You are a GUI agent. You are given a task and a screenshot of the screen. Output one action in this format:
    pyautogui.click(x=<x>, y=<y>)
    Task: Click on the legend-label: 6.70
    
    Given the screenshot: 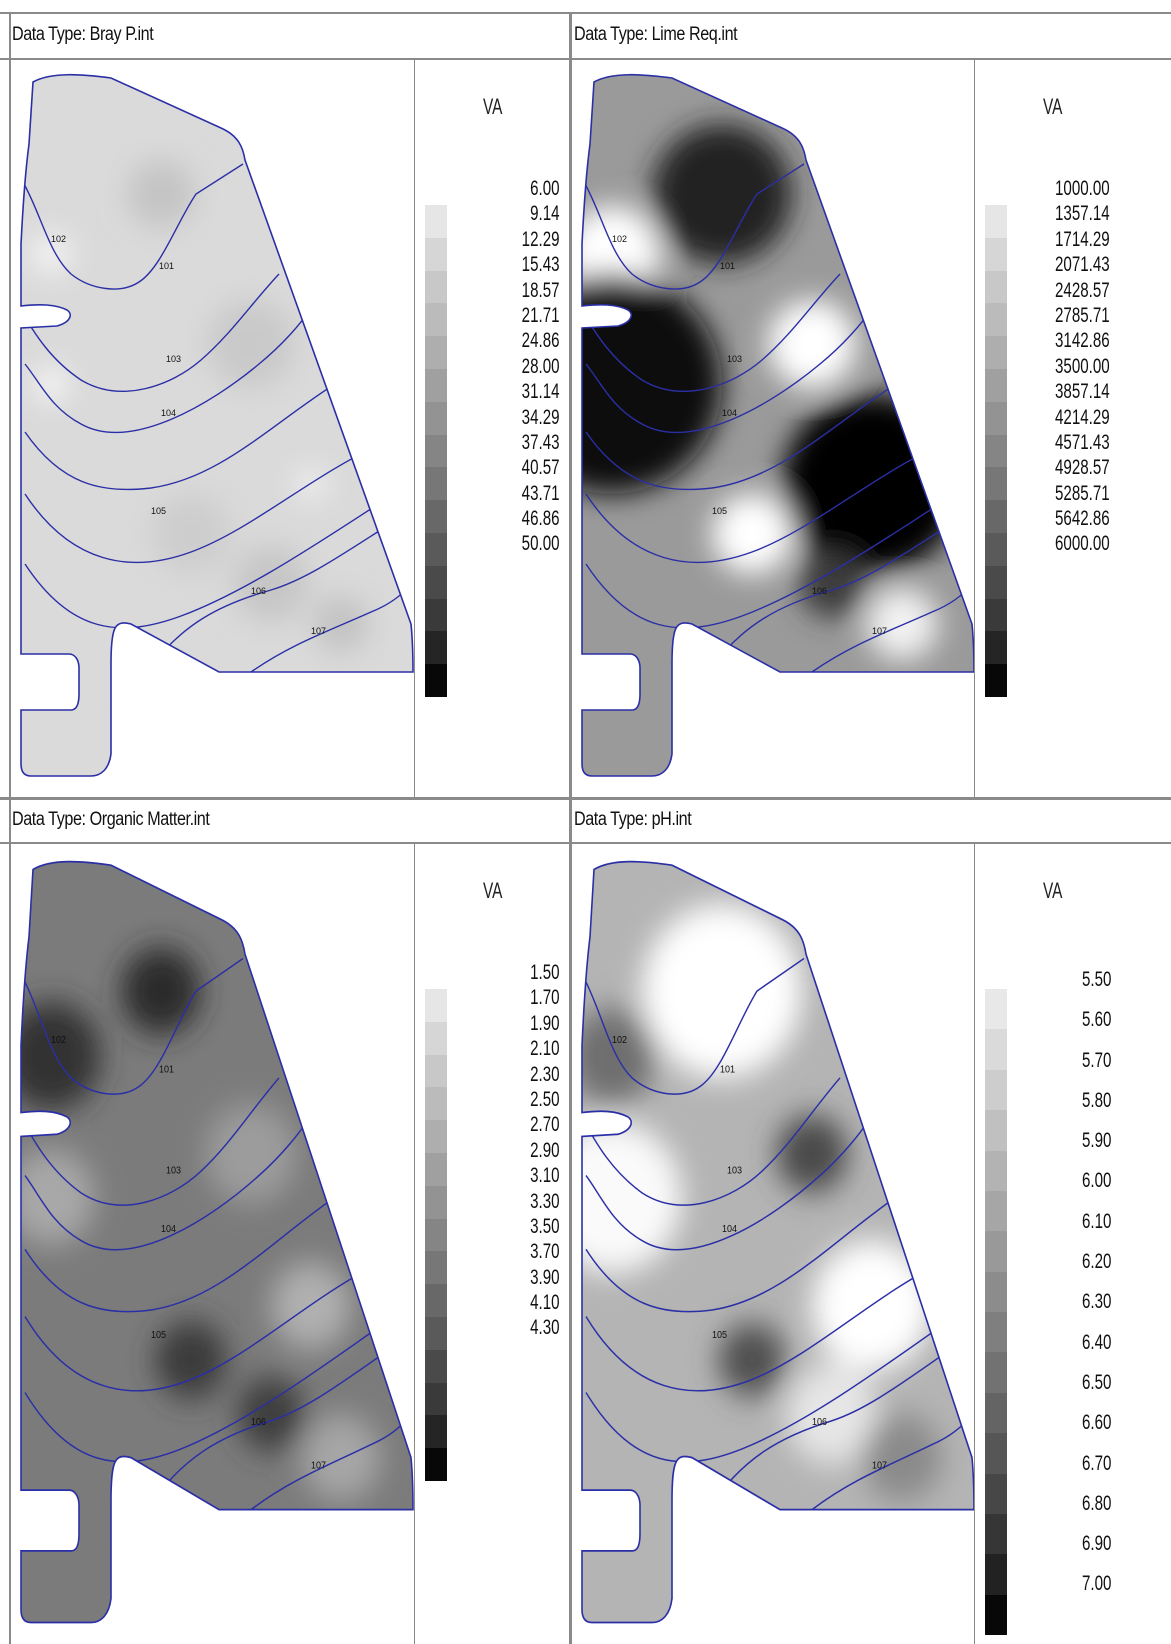 What is the action you would take?
    pyautogui.click(x=1097, y=1463)
    